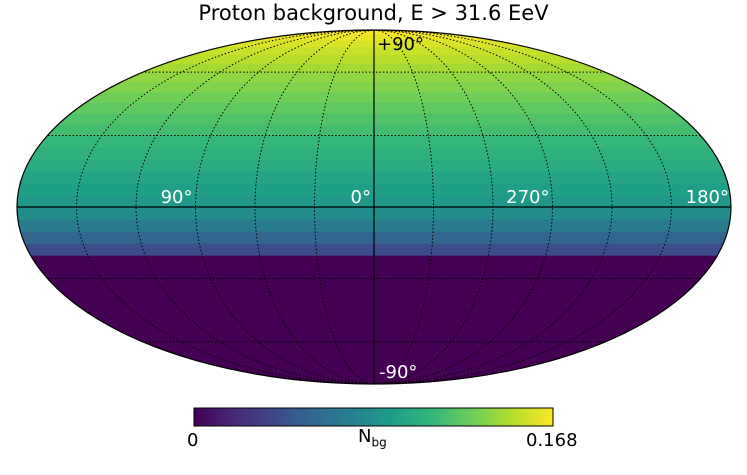 The image size is (747, 475). I want to click on latitude-label-north: +90°, so click(400, 44).